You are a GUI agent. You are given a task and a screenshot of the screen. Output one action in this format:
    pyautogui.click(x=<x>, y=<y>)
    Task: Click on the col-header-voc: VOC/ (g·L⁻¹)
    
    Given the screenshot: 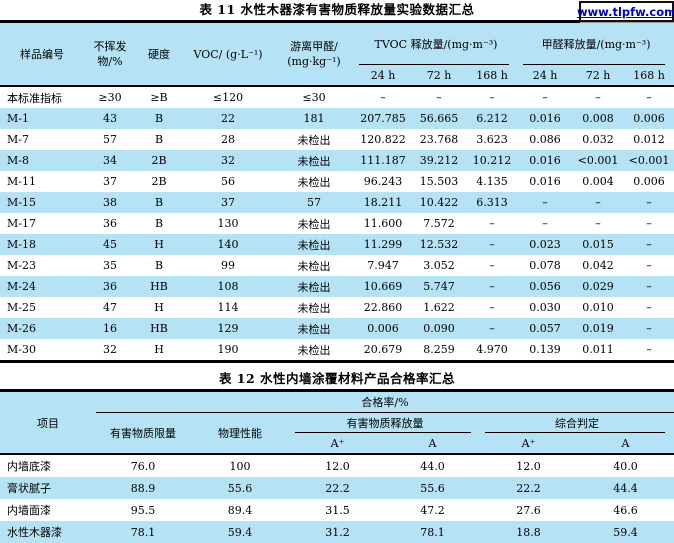 What is the action you would take?
    pyautogui.click(x=228, y=54)
    